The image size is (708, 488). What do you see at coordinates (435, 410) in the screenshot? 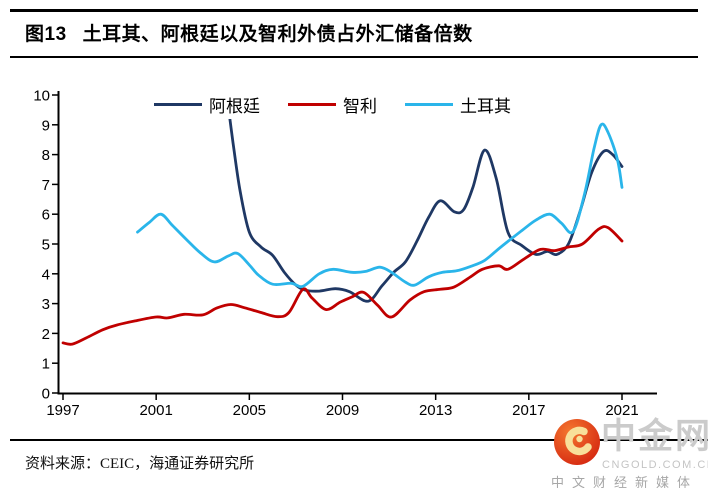
I see `x-tick-label: 2013` at bounding box center [435, 410].